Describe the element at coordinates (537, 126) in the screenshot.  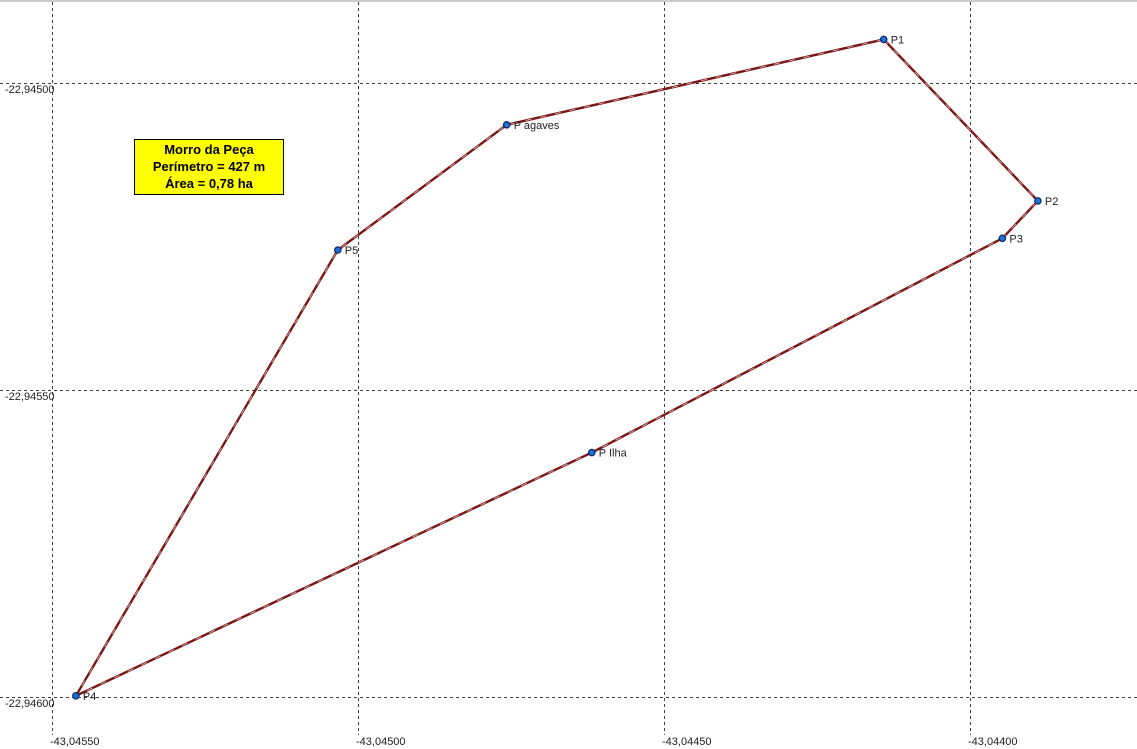
I see `survey-point-label-p-agaves: P agaves` at that location.